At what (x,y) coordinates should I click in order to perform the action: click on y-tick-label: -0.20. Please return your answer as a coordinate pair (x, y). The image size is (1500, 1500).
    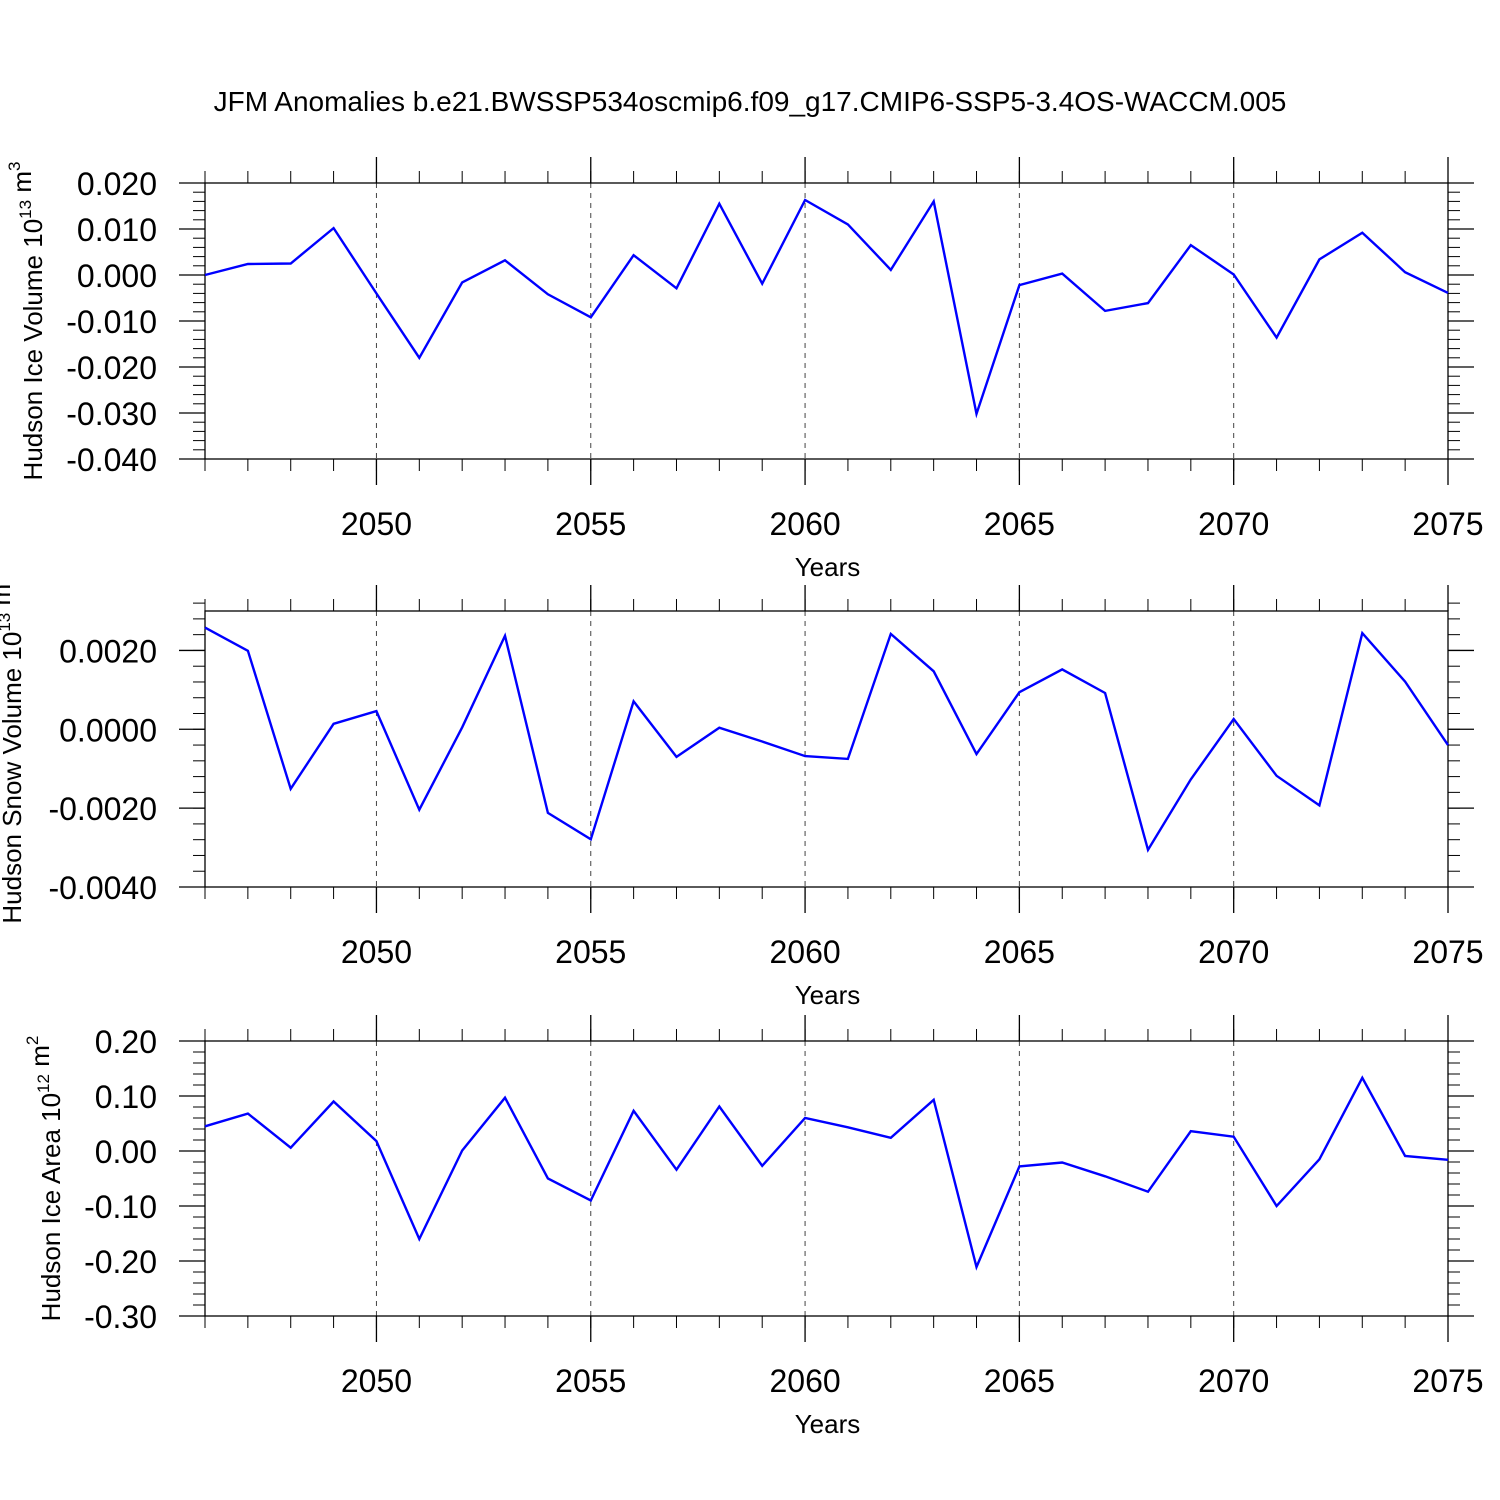
    Looking at the image, I should click on (120, 1262).